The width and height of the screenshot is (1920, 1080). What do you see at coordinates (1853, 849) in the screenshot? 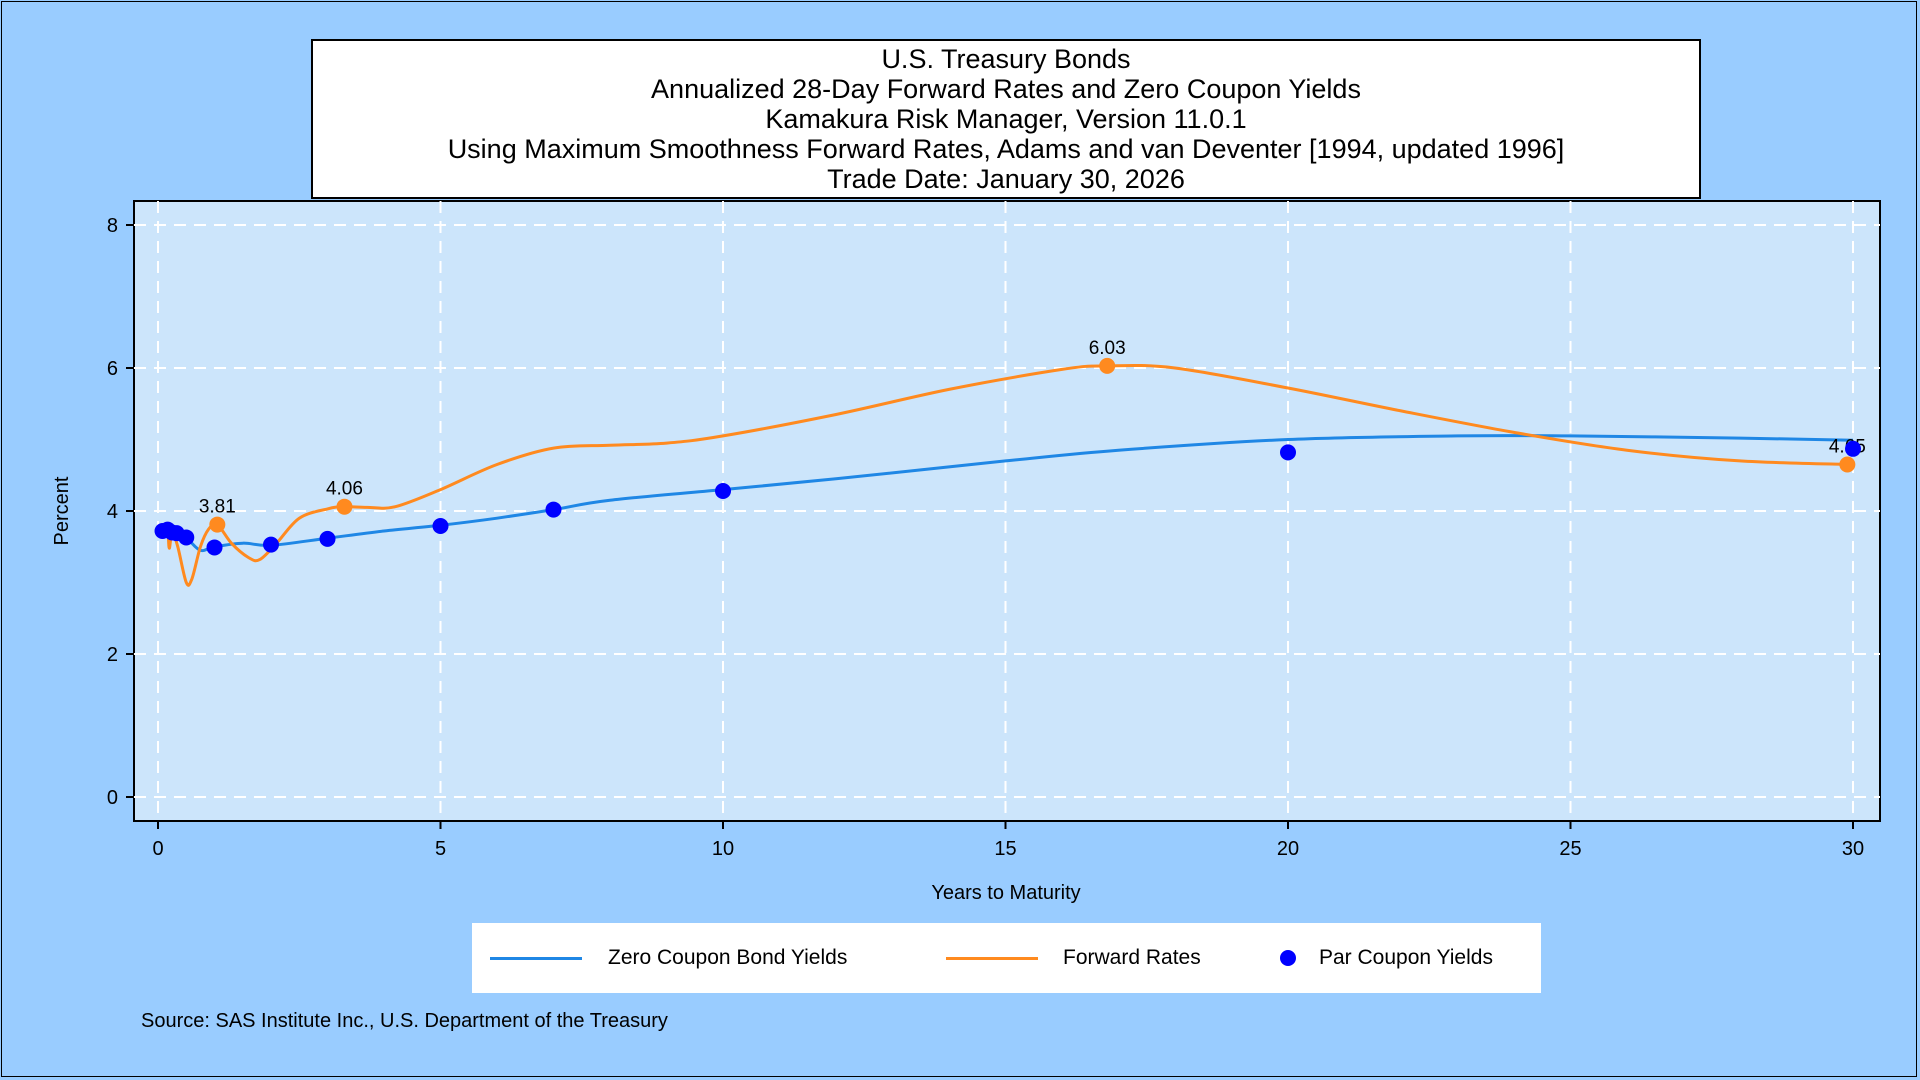
I see `x-tick-label: 30` at bounding box center [1853, 849].